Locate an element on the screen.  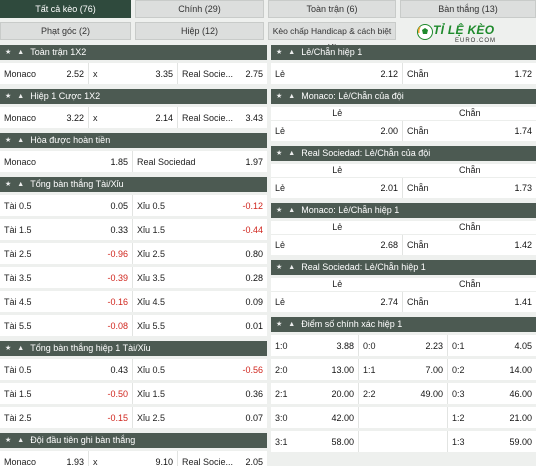
odd-cell: Chẵn 1.41 is located at coordinates (469, 302).